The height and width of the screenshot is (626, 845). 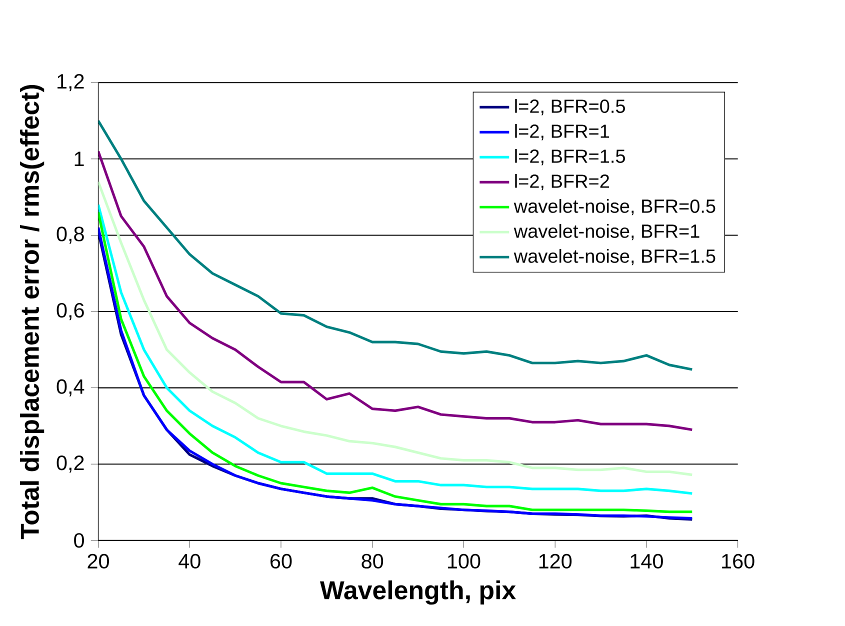 I want to click on legend-label: wavelet-noise, BFR=0.5, so click(x=615, y=206).